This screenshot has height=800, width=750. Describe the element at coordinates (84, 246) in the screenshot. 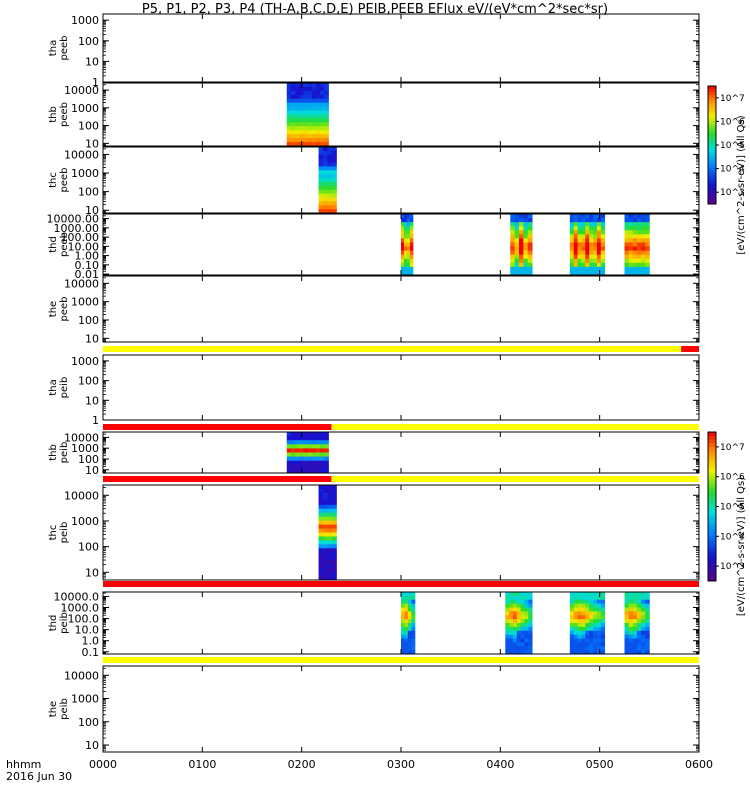

I see `panel-3-ytick-label: 10.00` at that location.